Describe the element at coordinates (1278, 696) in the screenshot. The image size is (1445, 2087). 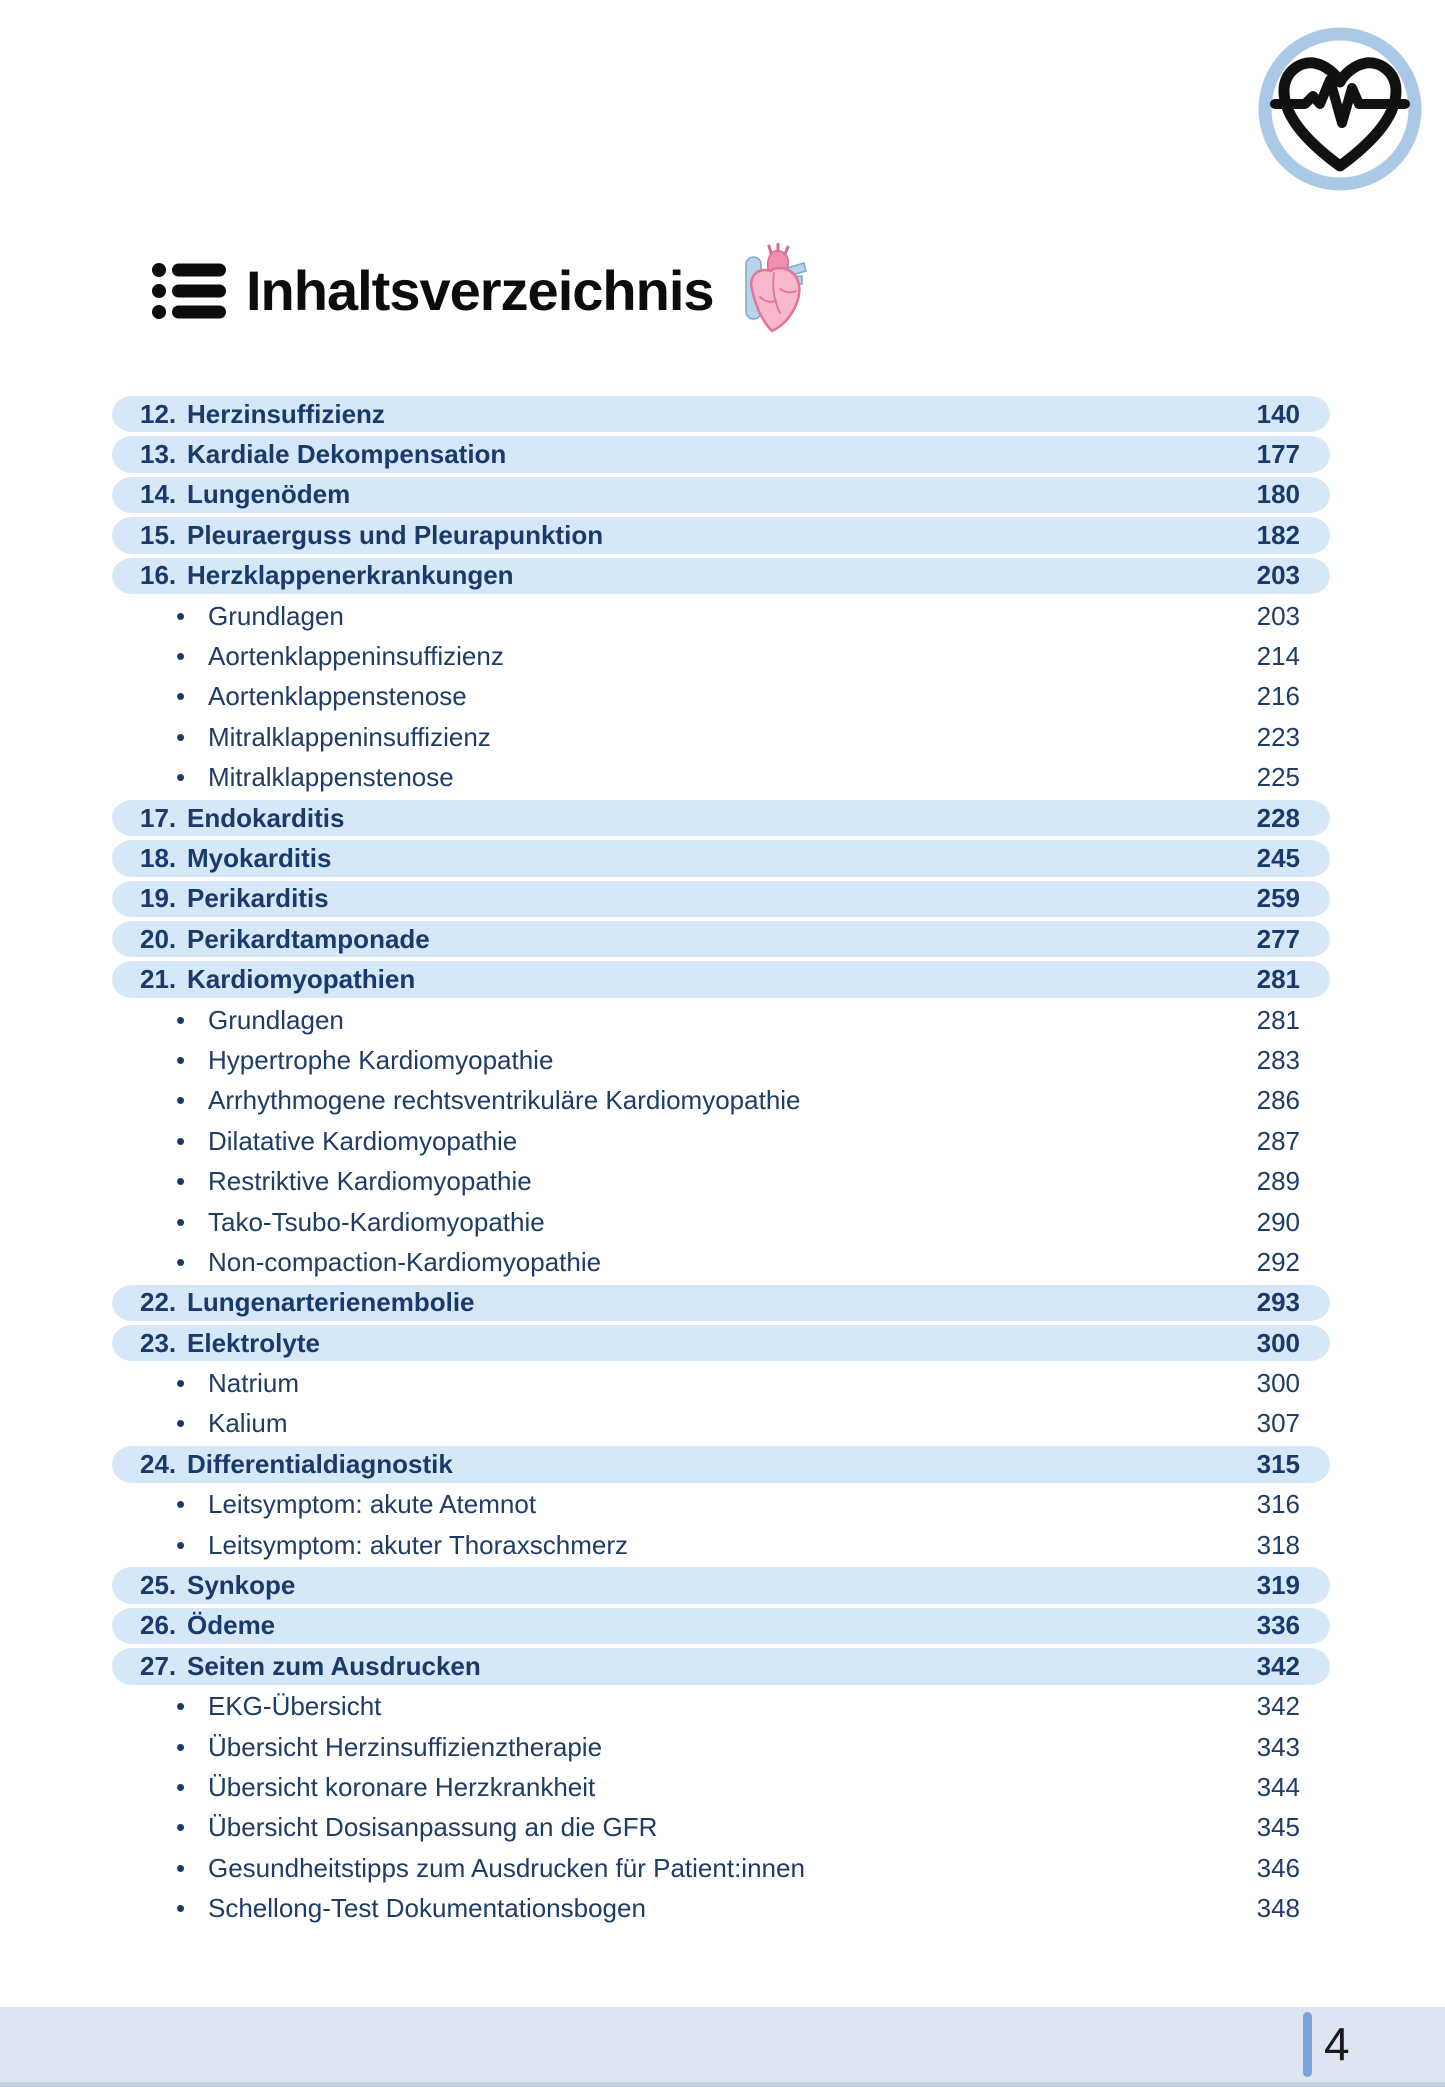
I see `subitem-page-number: 216` at that location.